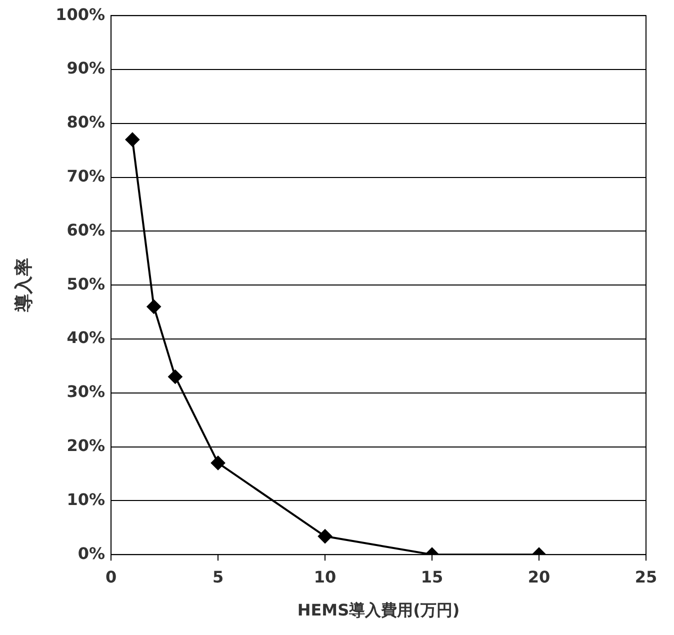 Image resolution: width=674 pixels, height=635 pixels. Describe the element at coordinates (86, 122) in the screenshot. I see `y-tick-label: 80%` at that location.